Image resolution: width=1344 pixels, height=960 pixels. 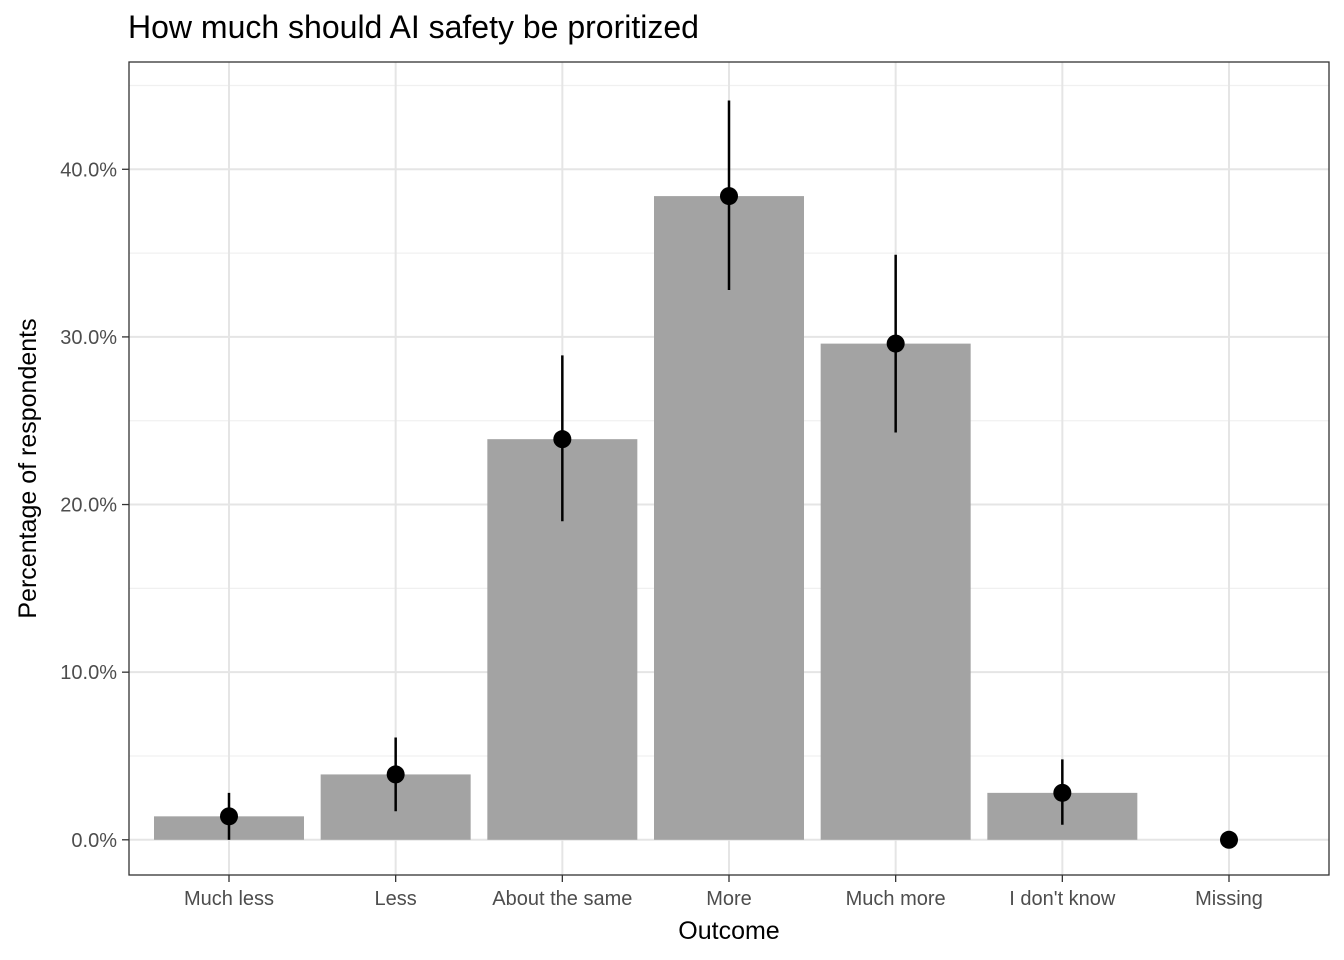 What do you see at coordinates (413, 27) in the screenshot?
I see `chart-title: How much should AI safety be proritized` at bounding box center [413, 27].